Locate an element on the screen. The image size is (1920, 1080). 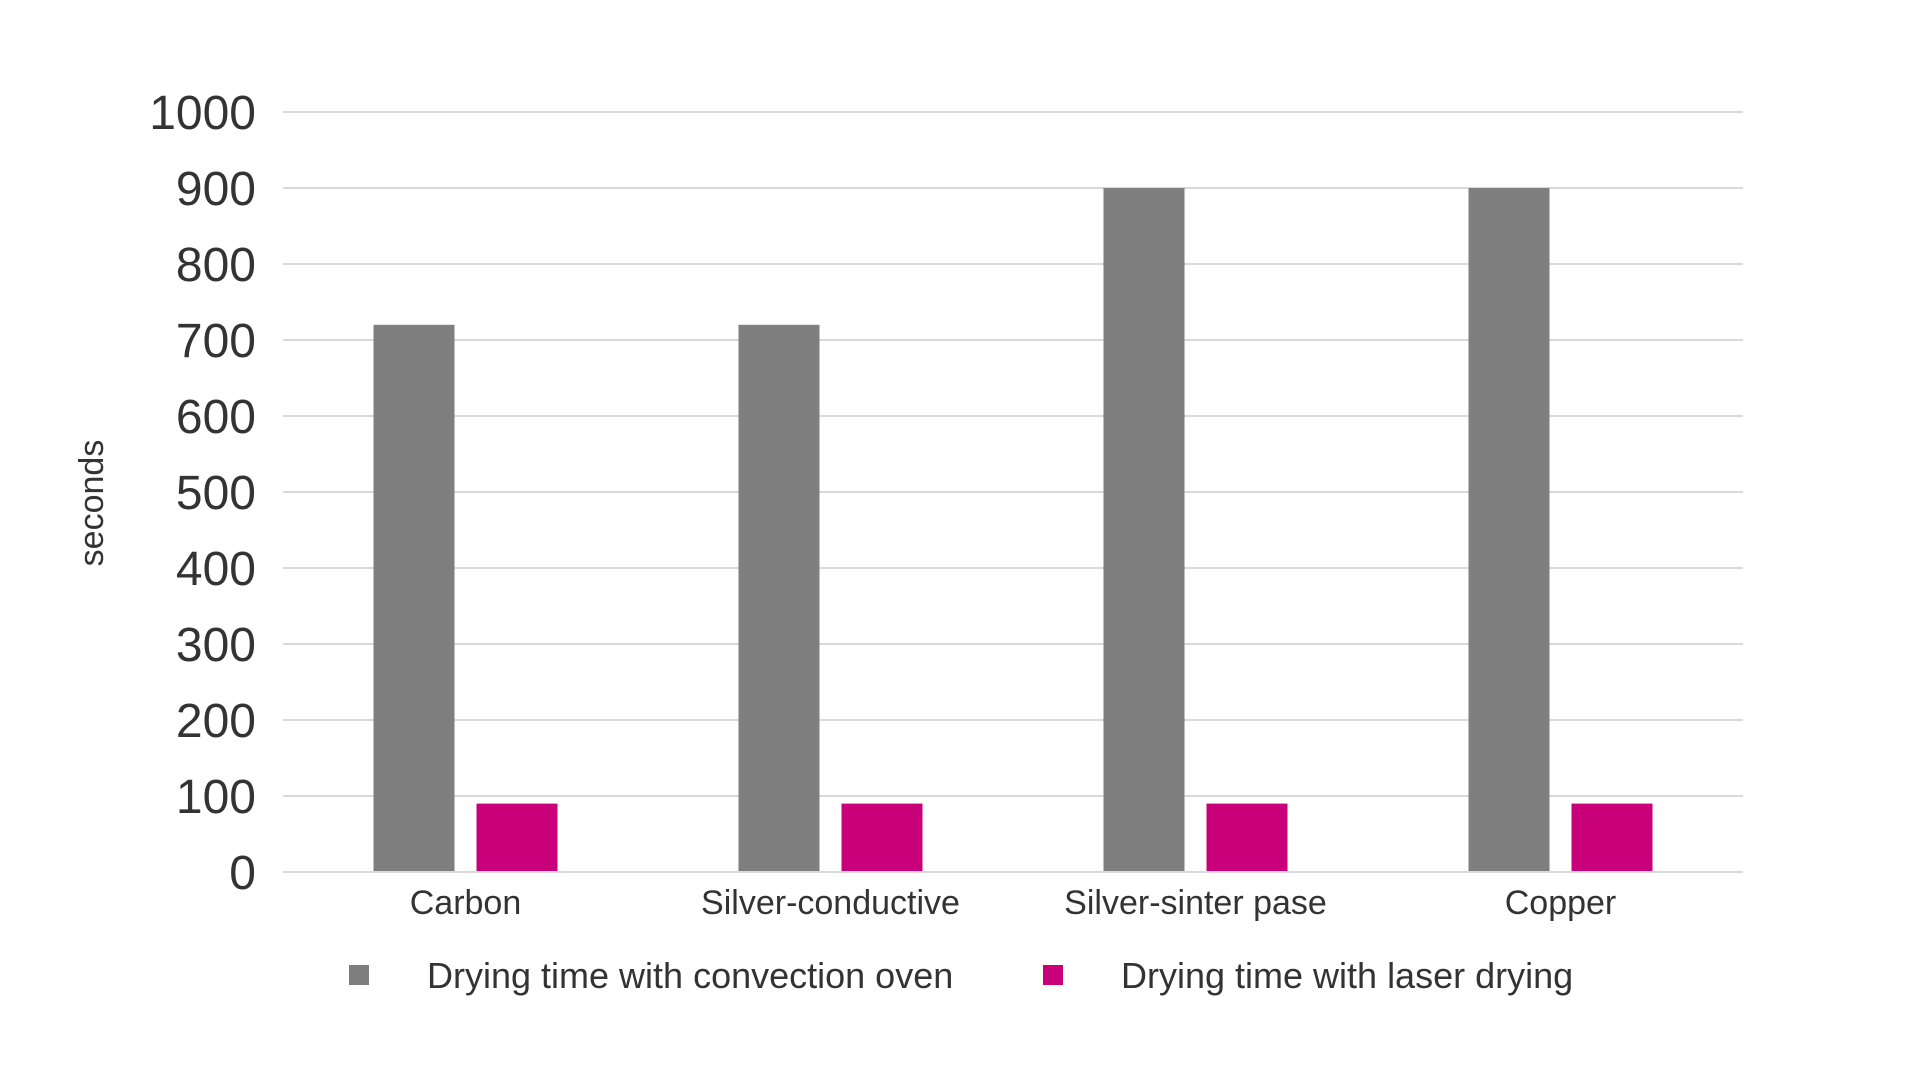
y-tick-label: 500 is located at coordinates (216, 493).